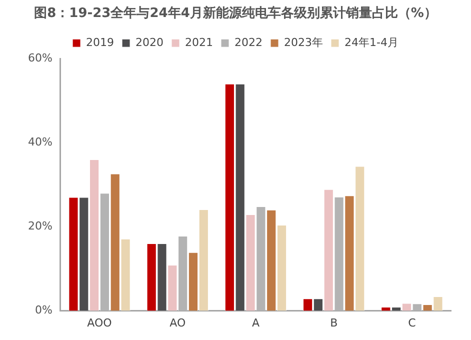 This screenshot has height=340, width=471. What do you see at coordinates (150, 42) in the screenshot?
I see `legend-label: 2020` at bounding box center [150, 42].